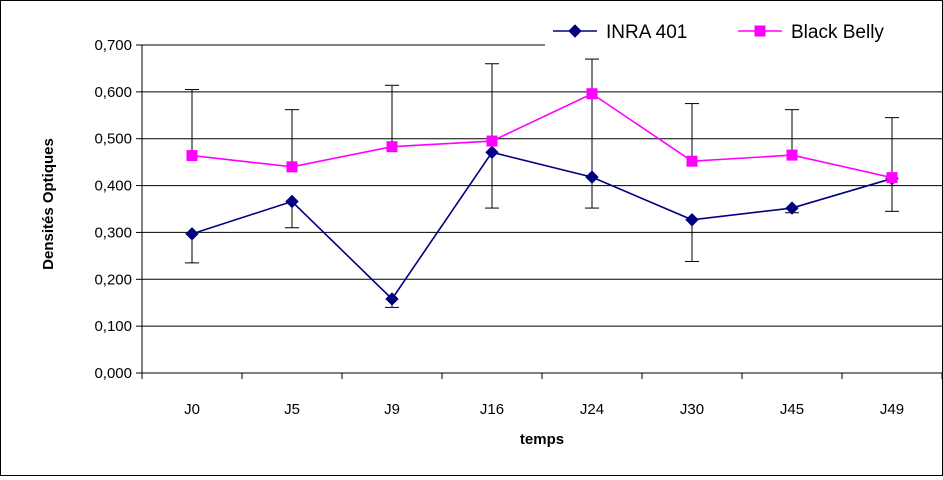 This screenshot has width=943, height=480. What do you see at coordinates (792, 409) in the screenshot?
I see `x-tick-label: J45` at bounding box center [792, 409].